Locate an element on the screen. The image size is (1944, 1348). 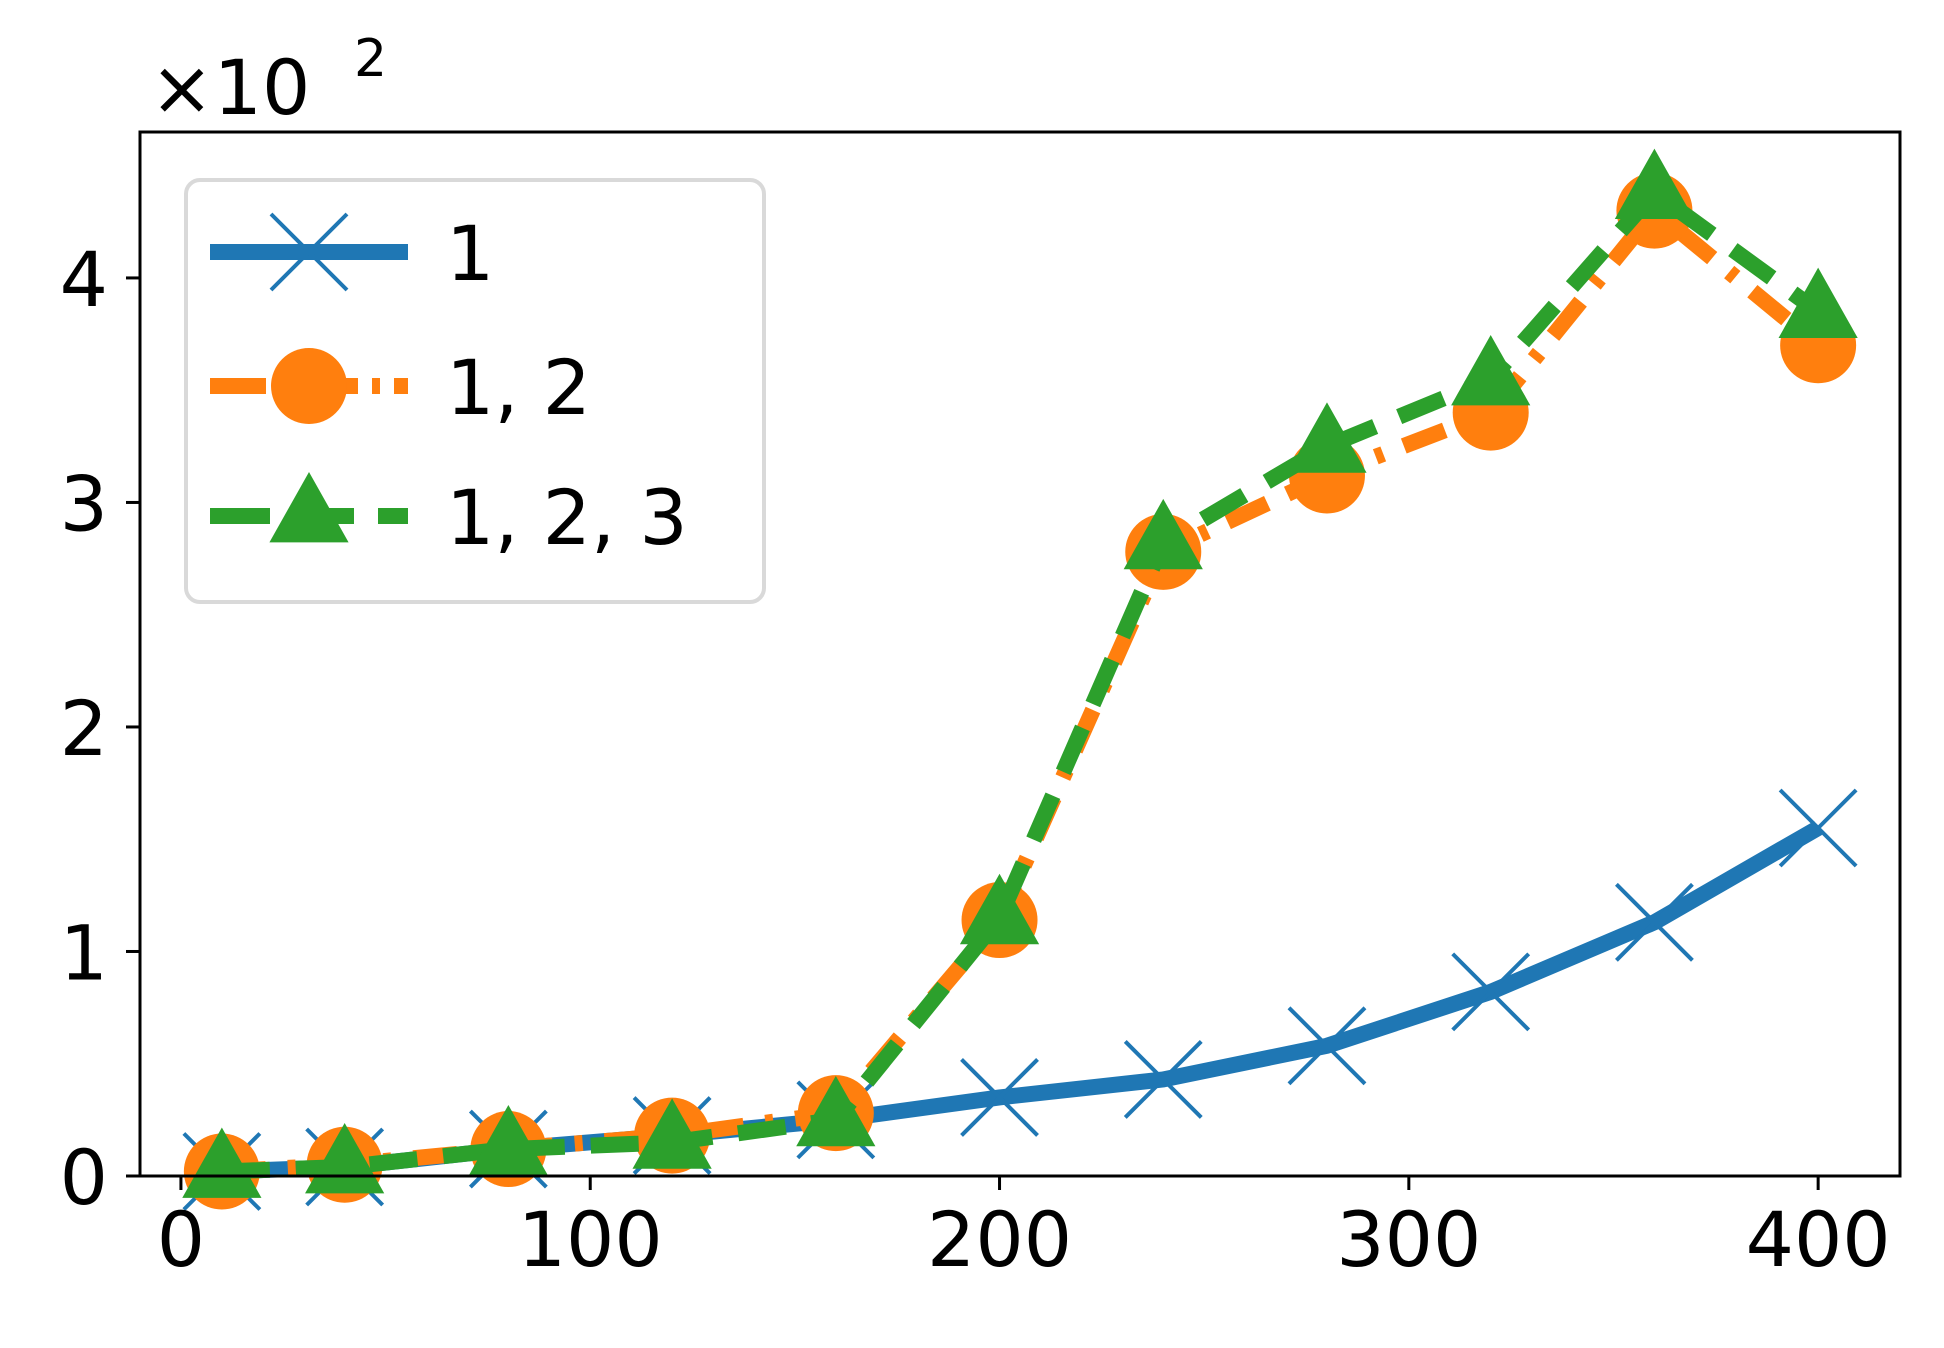
x-axis: 0 100 200 300 400 is located at coordinates (1024, 1230).